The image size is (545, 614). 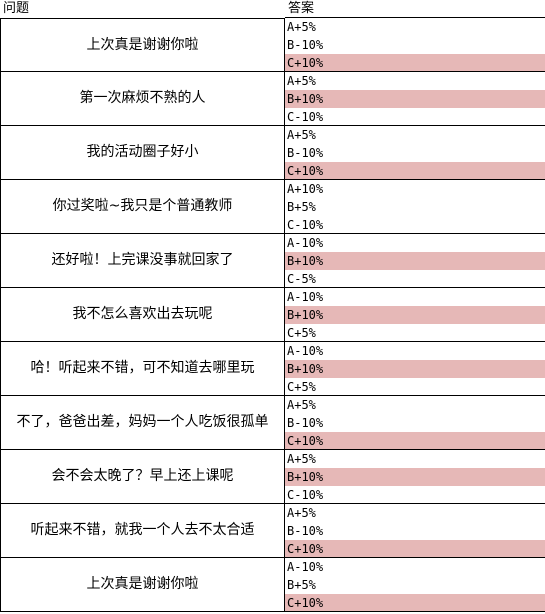 What do you see at coordinates (415, 9) in the screenshot?
I see `header-answer: 答案` at bounding box center [415, 9].